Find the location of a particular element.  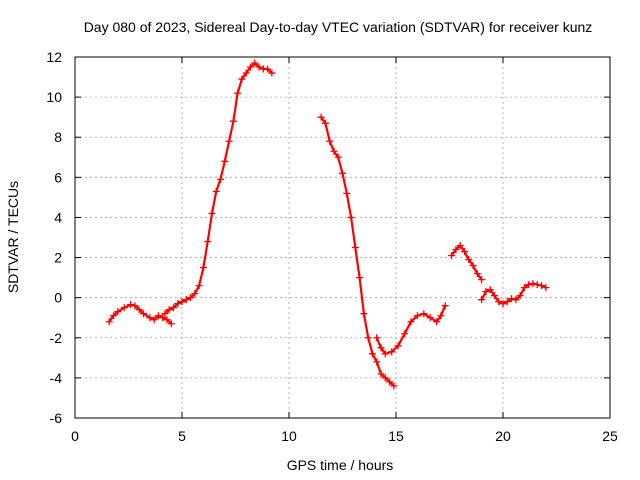

x-tick-label: 5 is located at coordinates (182, 436).